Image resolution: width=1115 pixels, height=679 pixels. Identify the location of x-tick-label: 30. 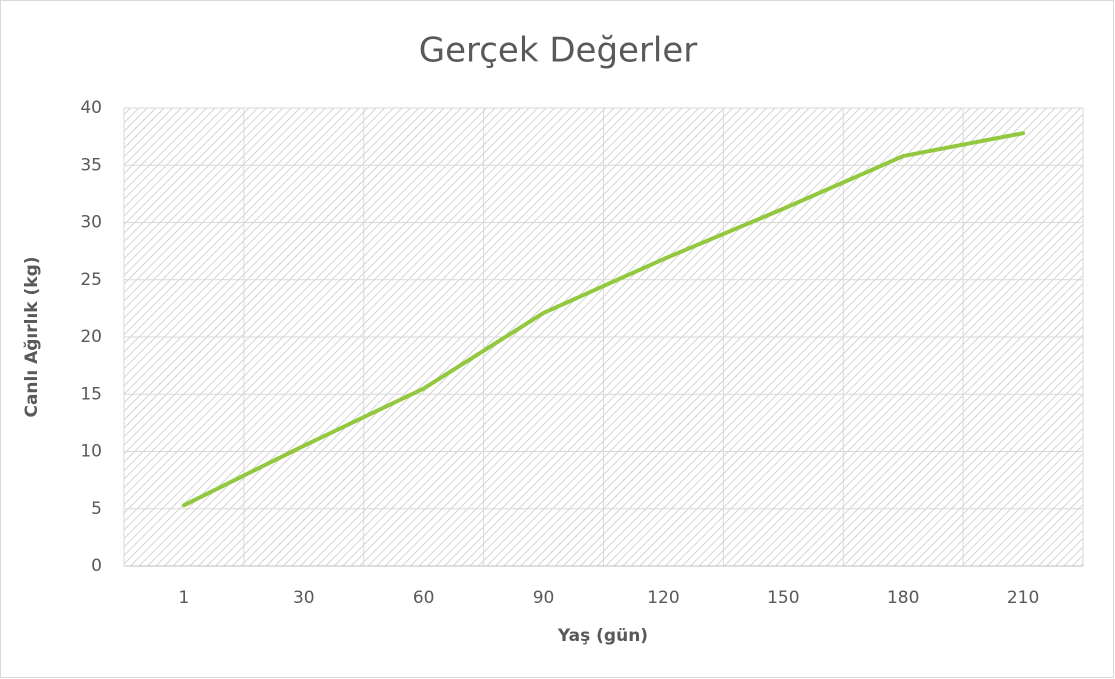
(304, 598).